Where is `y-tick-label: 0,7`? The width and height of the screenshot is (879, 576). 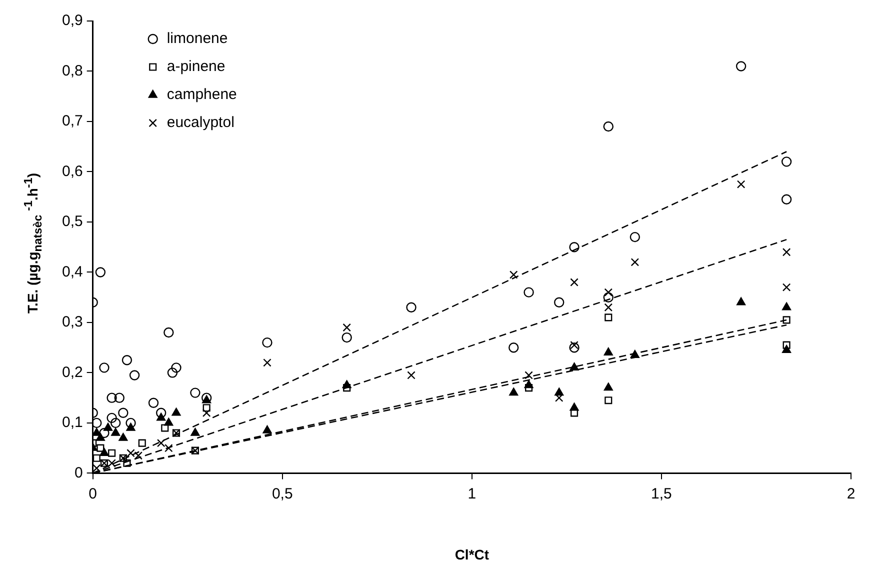 y-tick-label: 0,7 is located at coordinates (72, 121).